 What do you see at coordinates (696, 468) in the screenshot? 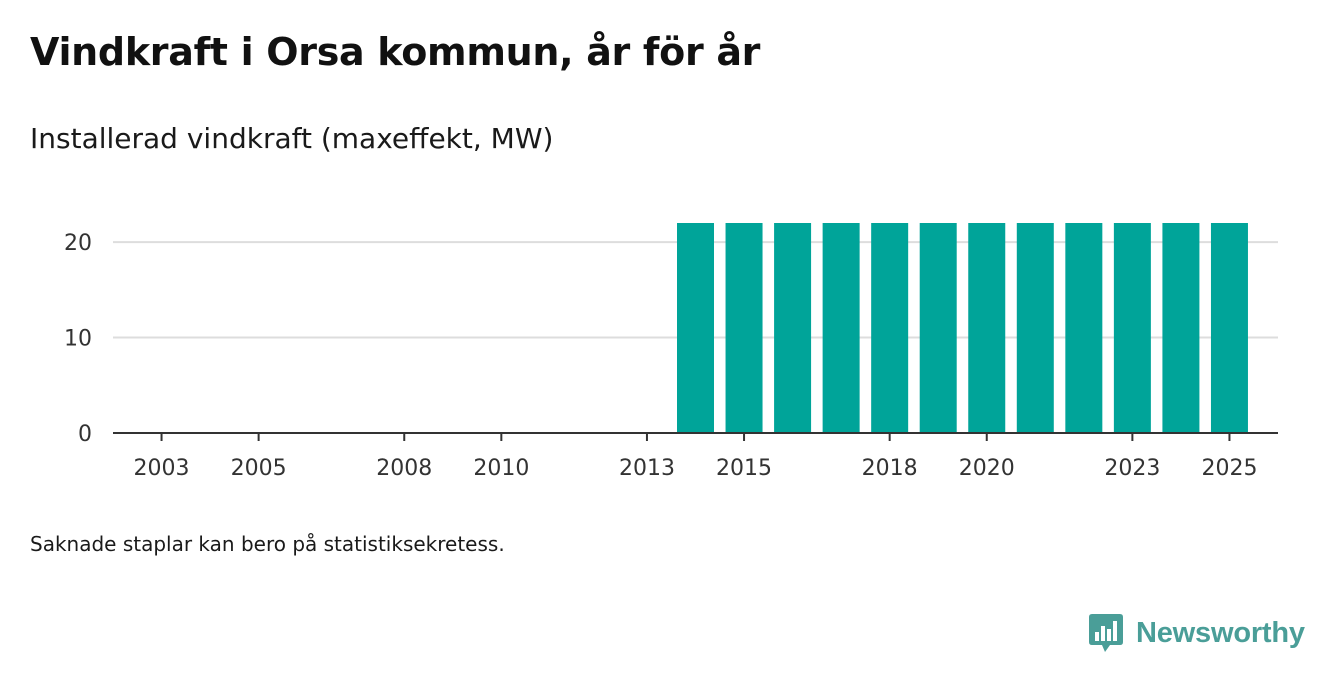
I see `x-axis-labels: 2003 2005 2008 2010 2013 2015 2018 2020 2023 2025` at bounding box center [696, 468].